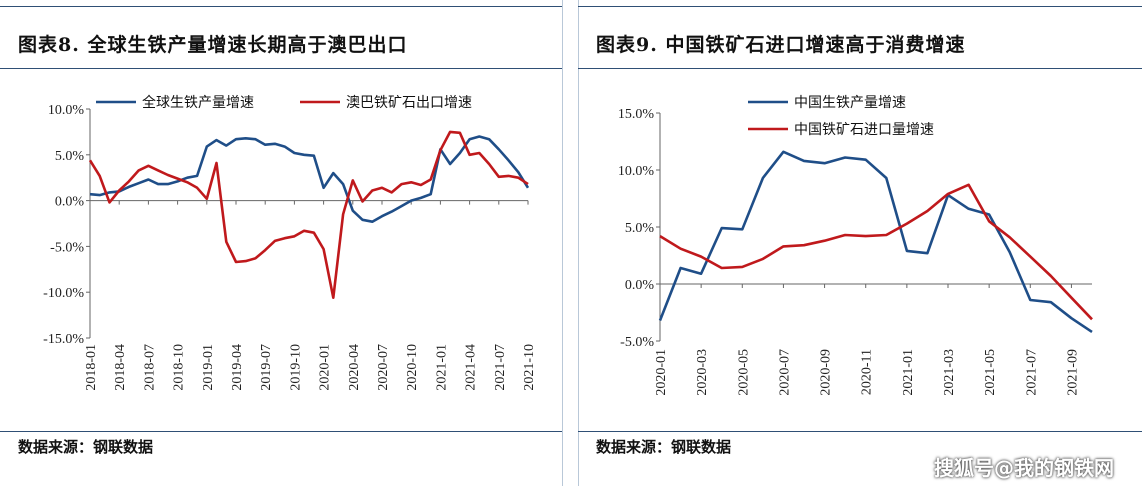 This screenshot has height=486, width=1142. Describe the element at coordinates (529, 367) in the screenshot. I see `x-tick-label: 2021-10` at that location.